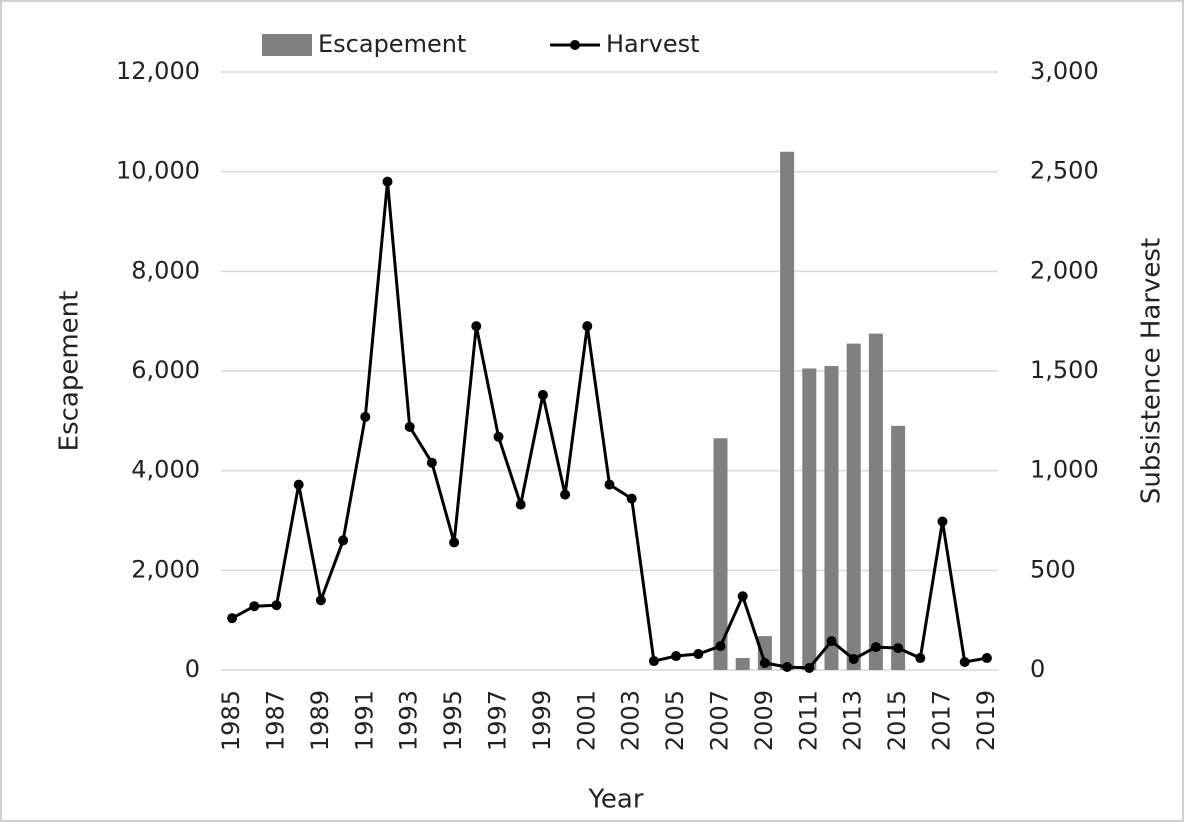  Describe the element at coordinates (575, 45) in the screenshot. I see `legend-swatch-dot` at that location.